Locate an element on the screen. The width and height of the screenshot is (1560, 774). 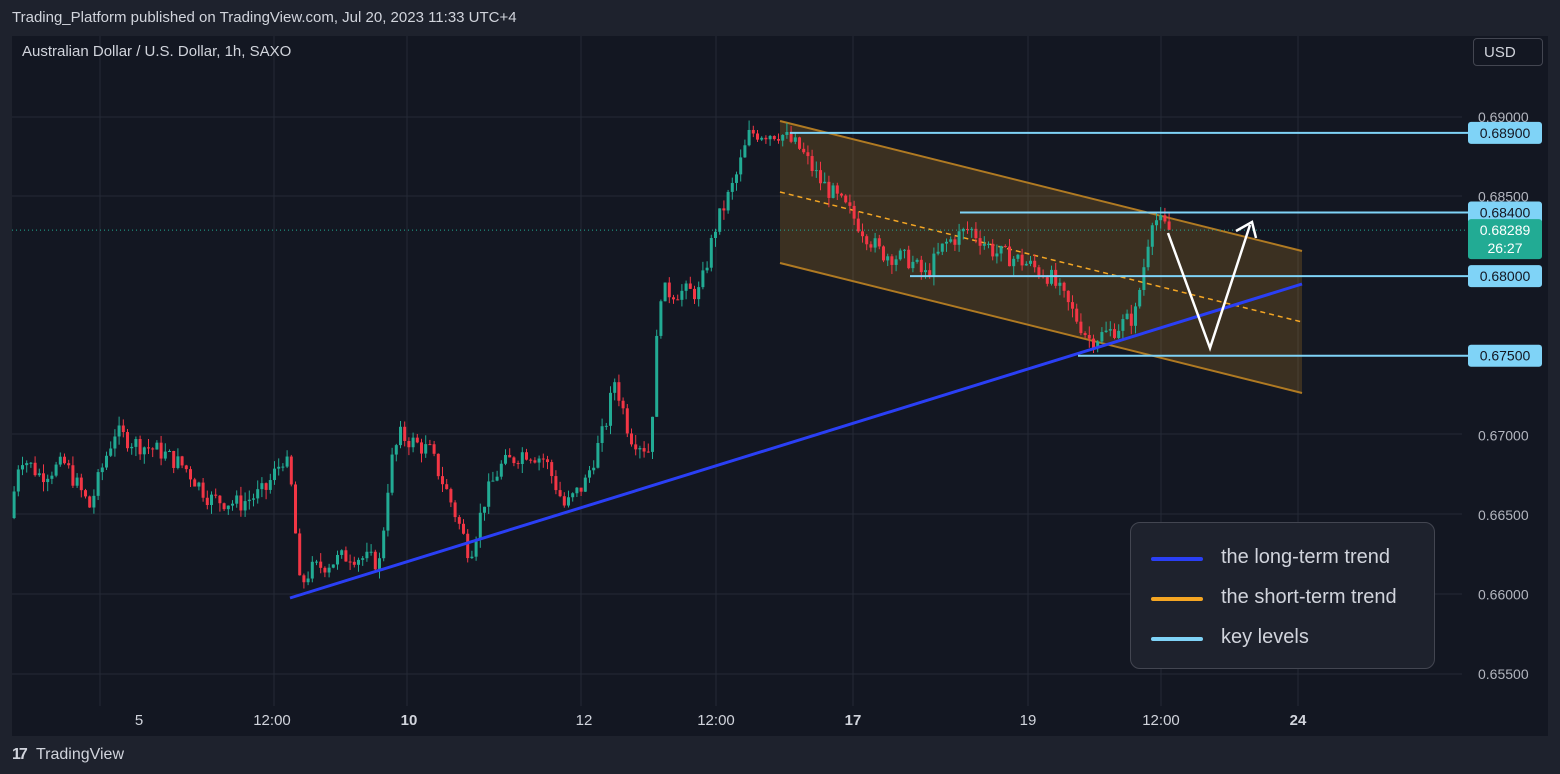
x-tick-label: 24 is located at coordinates (1298, 720).